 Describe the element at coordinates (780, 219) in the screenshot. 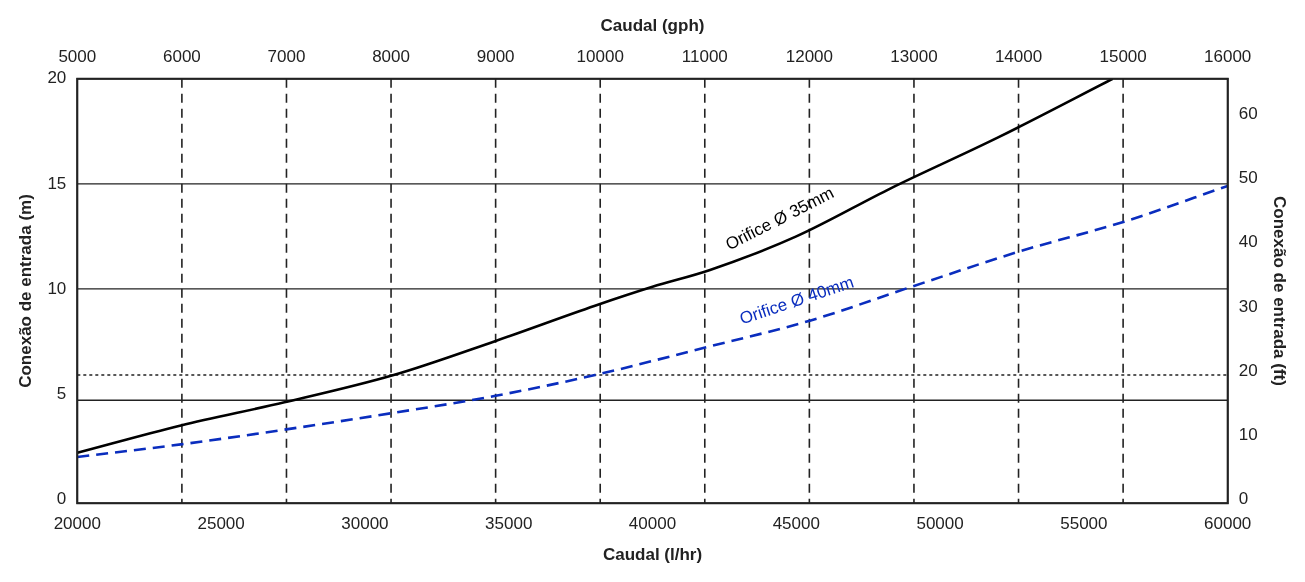

I see `text: Orifice Ø 35mm` at that location.